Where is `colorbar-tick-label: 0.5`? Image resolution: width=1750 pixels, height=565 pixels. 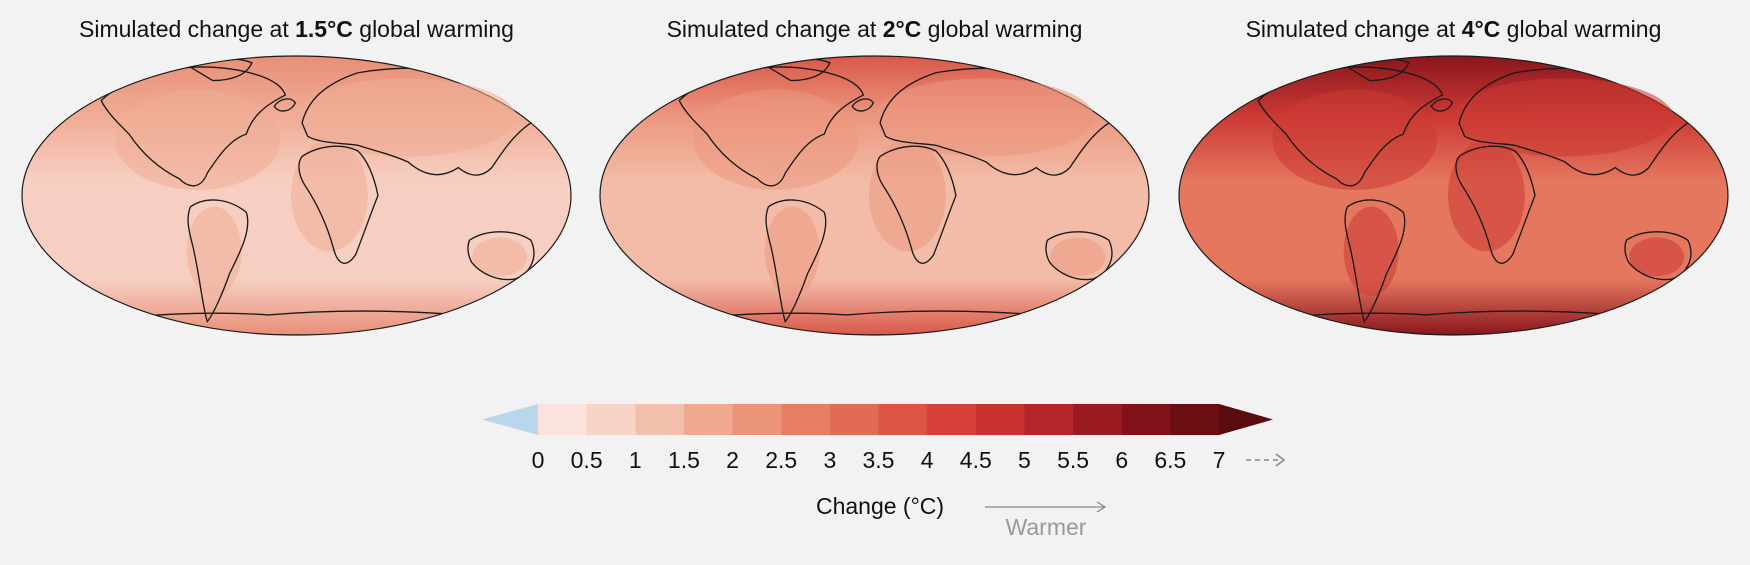
colorbar-tick-label: 0.5 is located at coordinates (587, 460).